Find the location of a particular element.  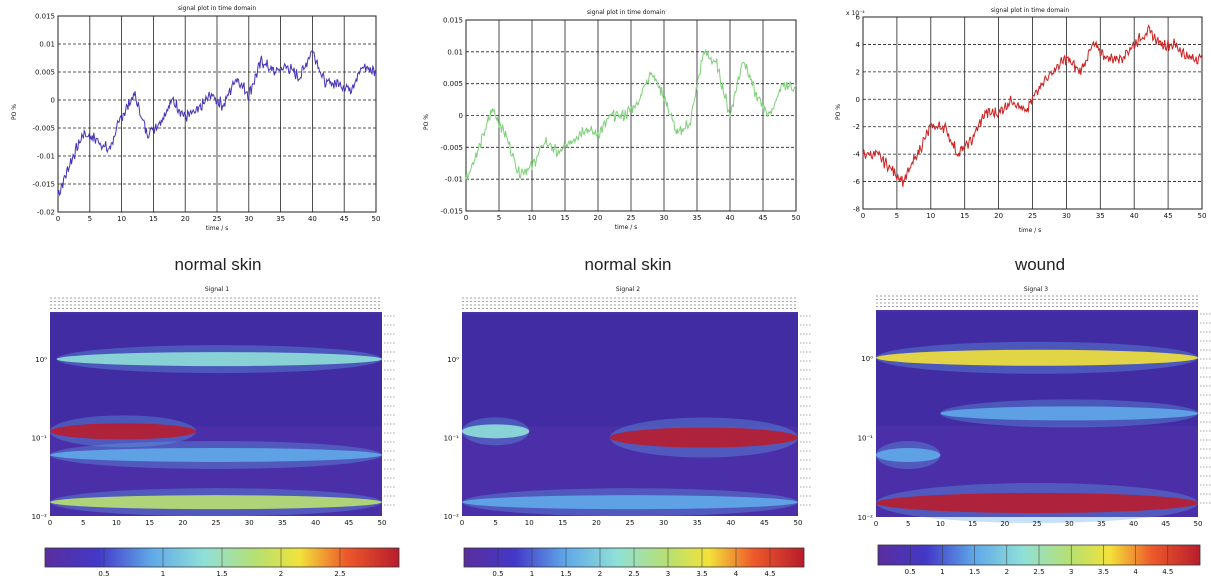

y-tick-label: -0.005 is located at coordinates (43, 129).